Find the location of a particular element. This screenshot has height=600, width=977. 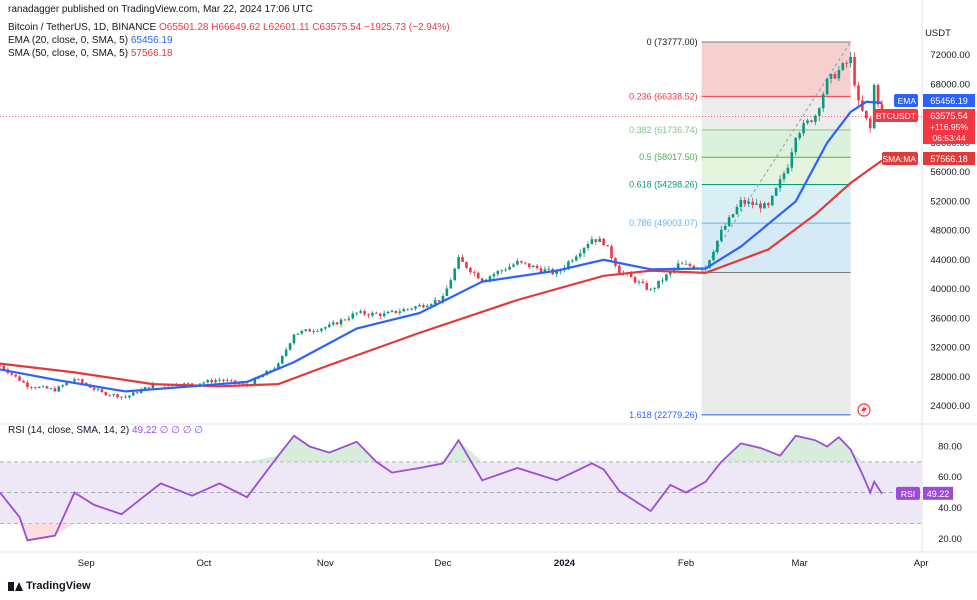

tradingview-logo-icon is located at coordinates (15, 586).